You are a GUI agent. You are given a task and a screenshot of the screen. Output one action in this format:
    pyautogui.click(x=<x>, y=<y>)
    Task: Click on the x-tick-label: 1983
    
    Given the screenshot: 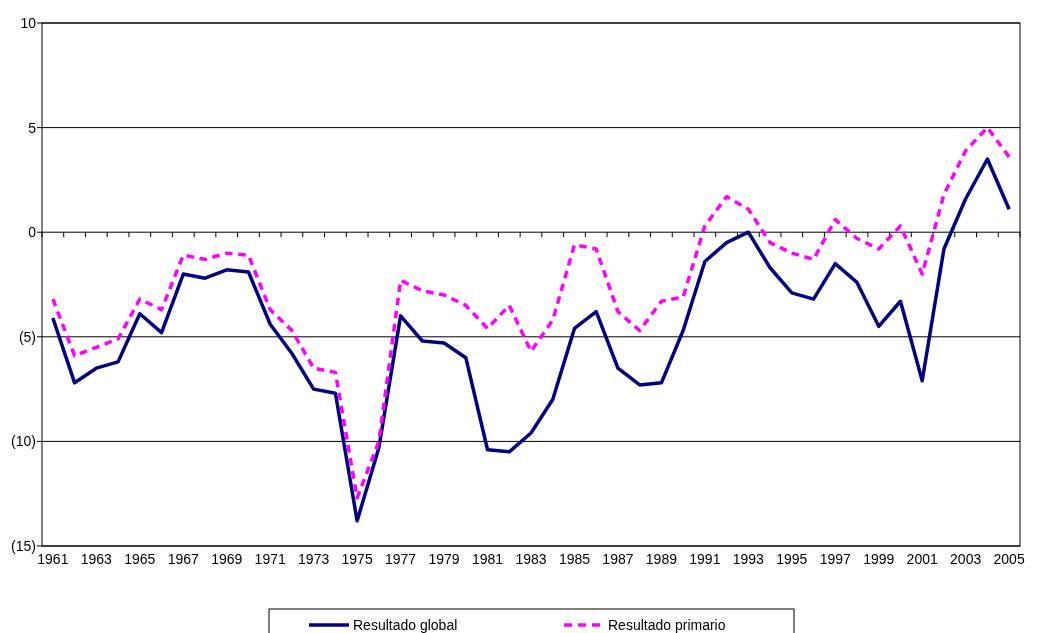 What is the action you would take?
    pyautogui.click(x=531, y=559)
    